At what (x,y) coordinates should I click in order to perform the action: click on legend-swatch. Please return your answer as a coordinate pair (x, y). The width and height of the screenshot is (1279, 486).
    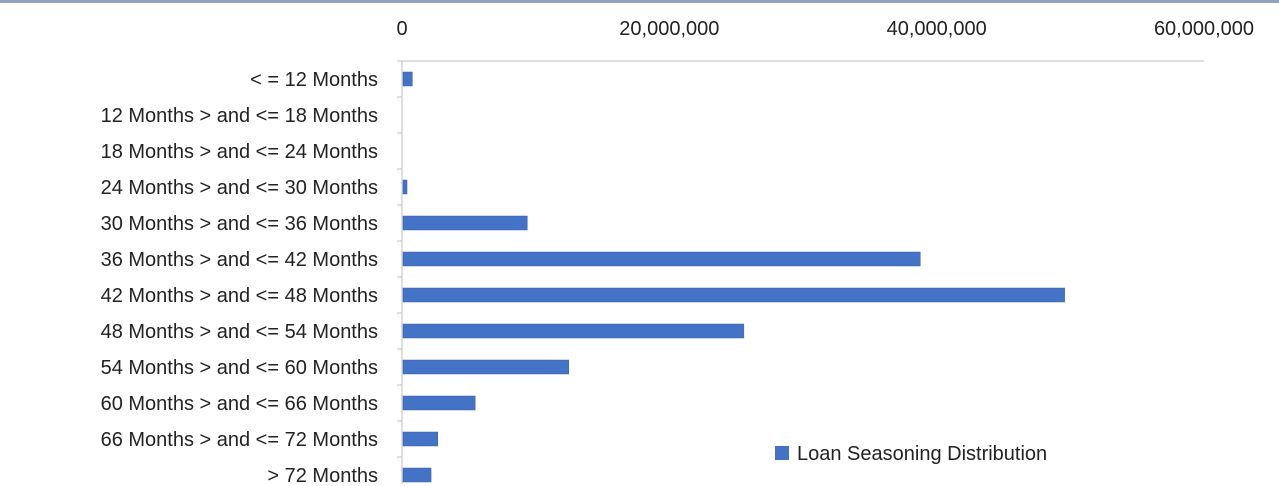
    Looking at the image, I should click on (782, 453).